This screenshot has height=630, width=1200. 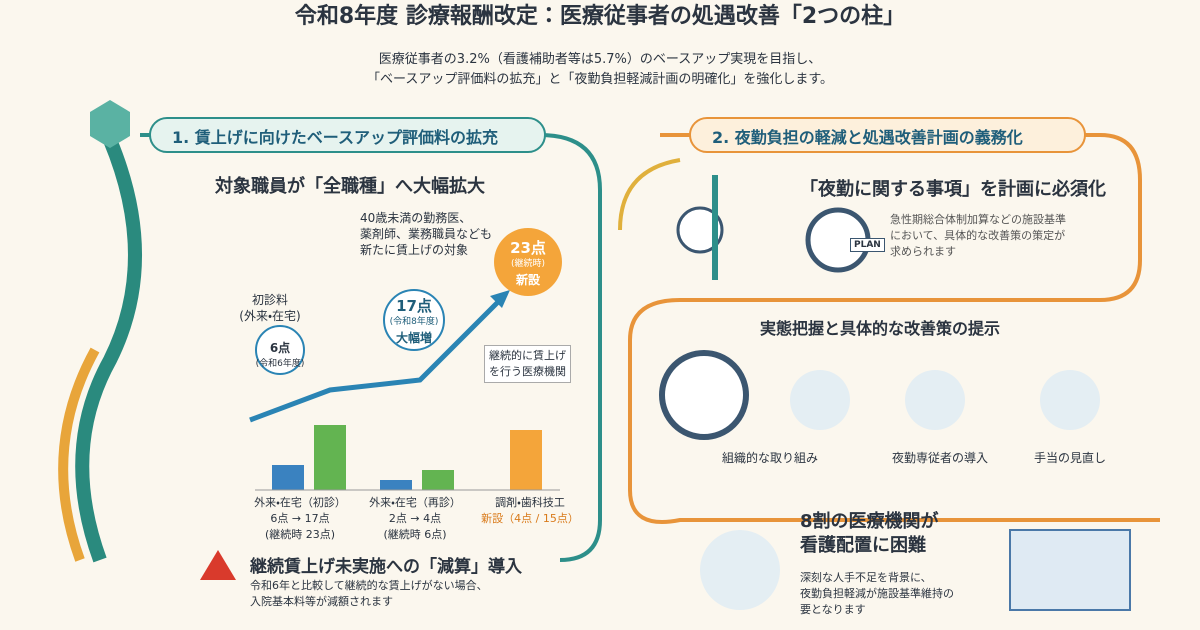 What do you see at coordinates (300, 502) in the screenshot?
I see `line: 外来・在宅（初診）` at bounding box center [300, 502].